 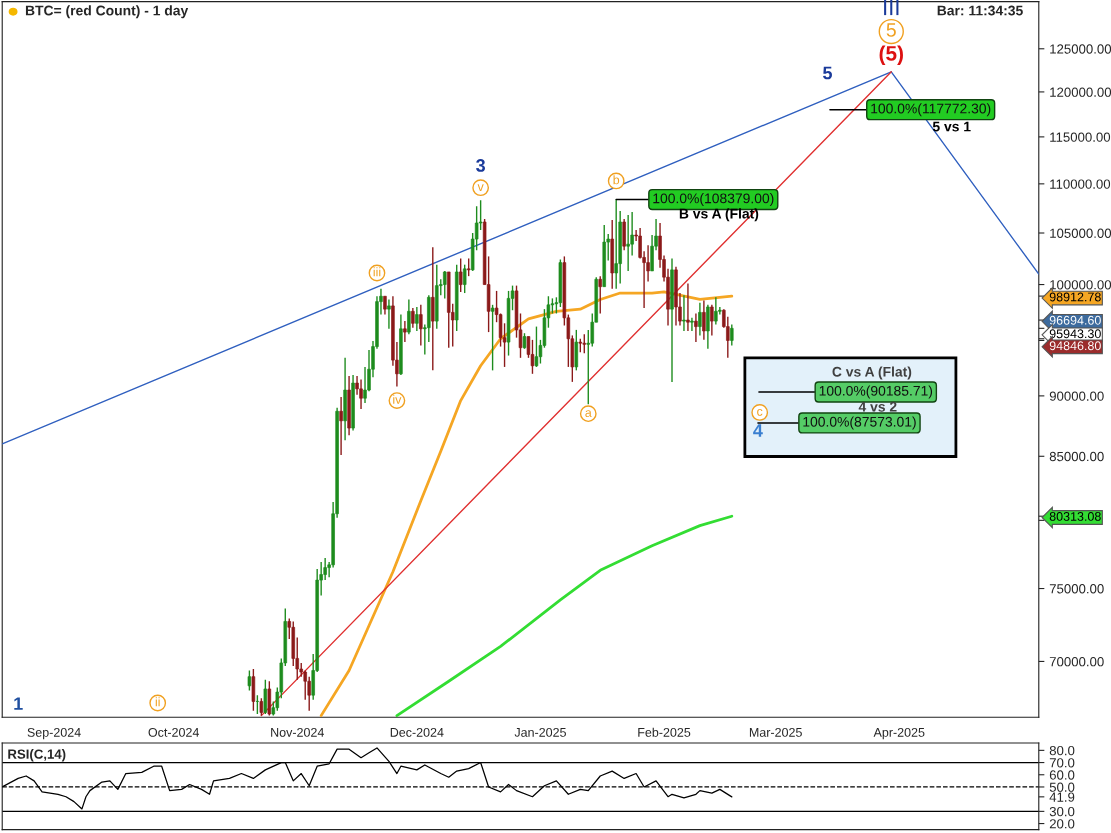 I want to click on annotation: 5 vs 1, so click(x=951, y=126).